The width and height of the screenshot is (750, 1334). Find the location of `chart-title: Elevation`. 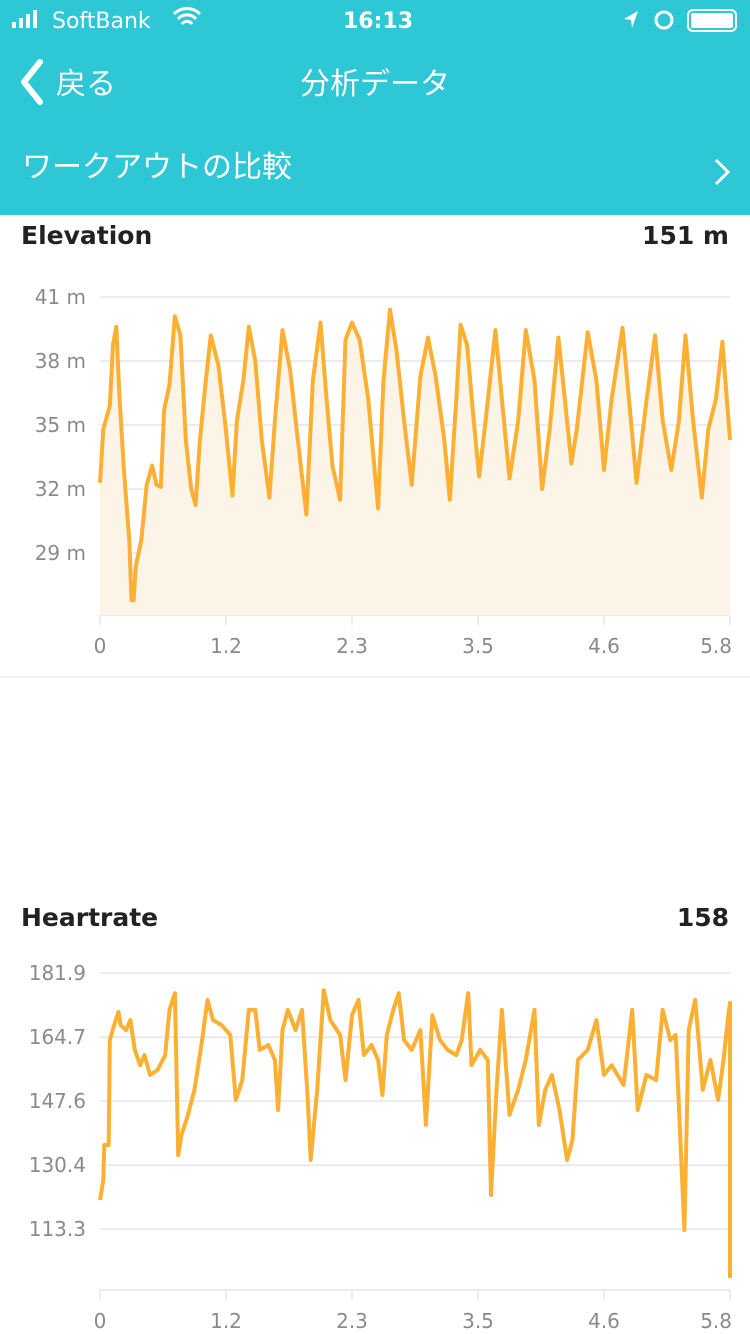

chart-title: Elevation is located at coordinates (86, 235).